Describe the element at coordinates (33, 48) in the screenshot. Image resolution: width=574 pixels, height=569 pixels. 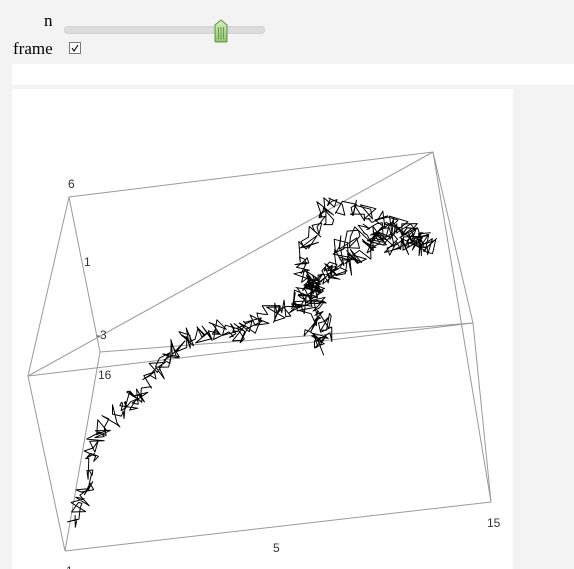
I see `frame-label: frame` at that location.